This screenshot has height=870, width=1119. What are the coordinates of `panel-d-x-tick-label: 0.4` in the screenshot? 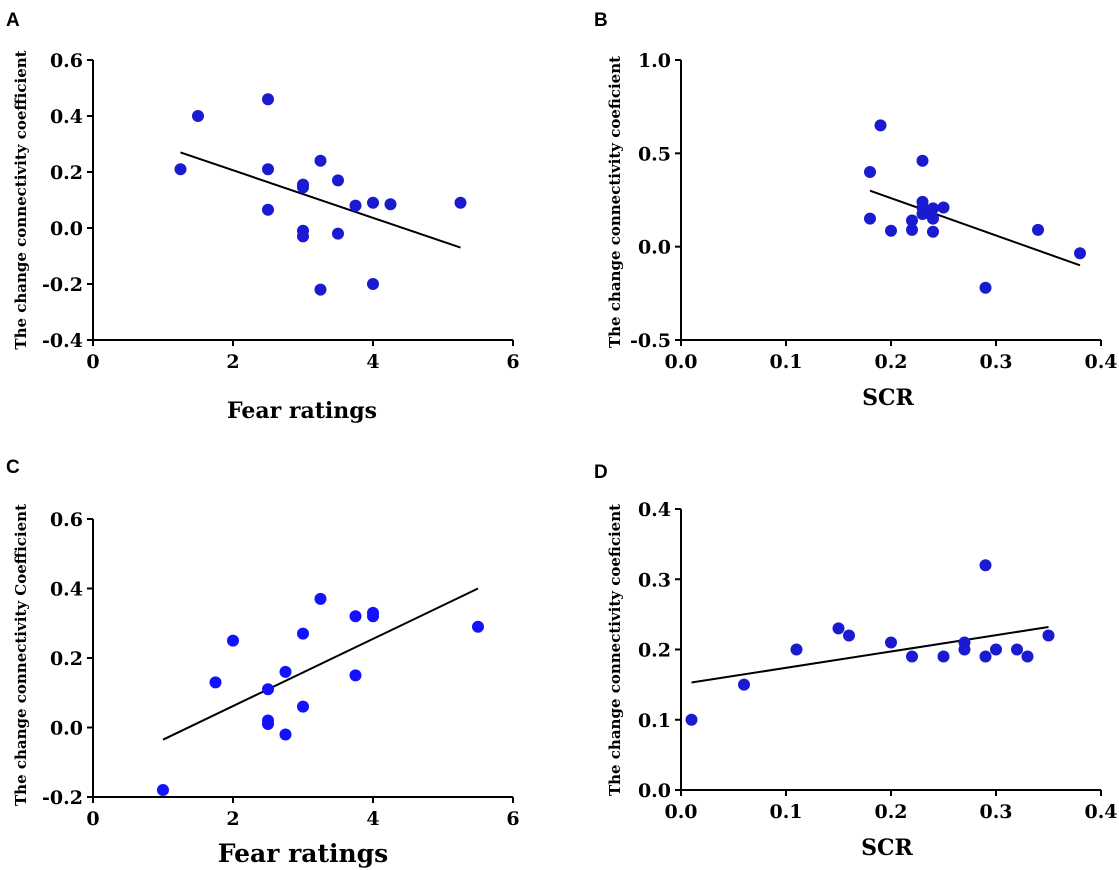 It's located at (1100, 812).